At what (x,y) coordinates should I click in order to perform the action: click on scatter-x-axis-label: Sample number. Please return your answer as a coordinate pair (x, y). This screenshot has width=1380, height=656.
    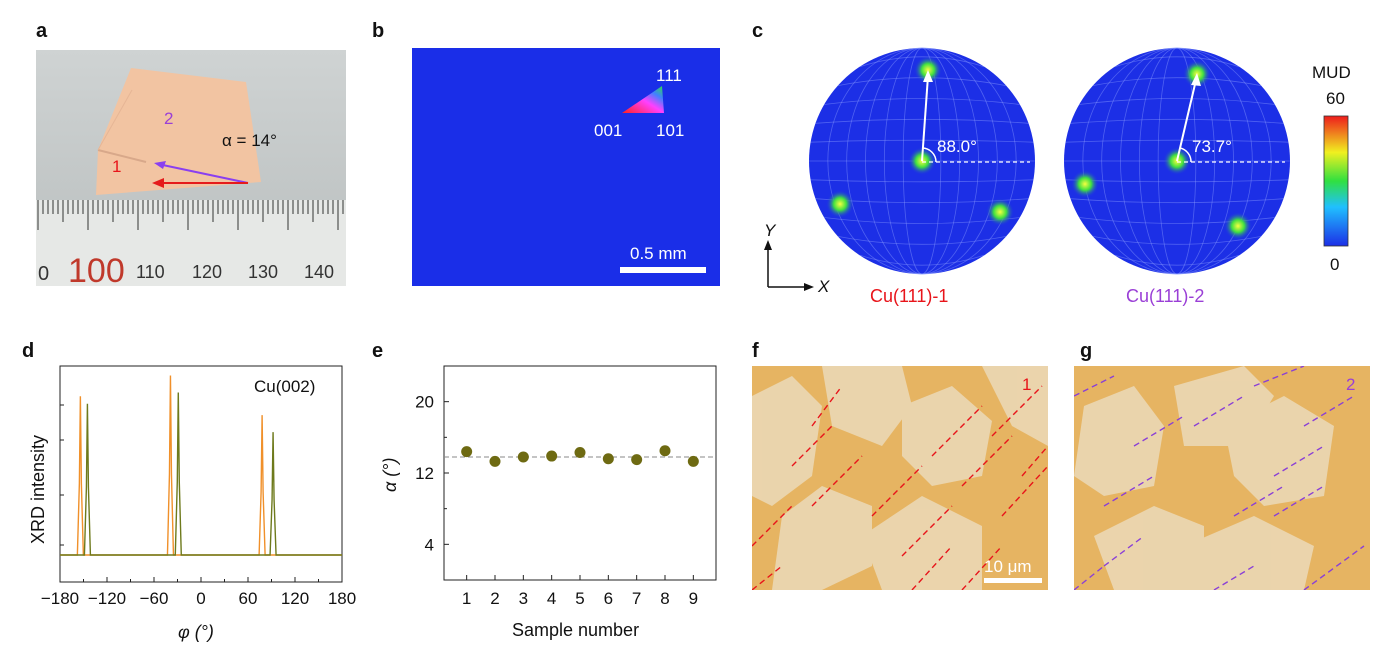
    Looking at the image, I should click on (575, 630).